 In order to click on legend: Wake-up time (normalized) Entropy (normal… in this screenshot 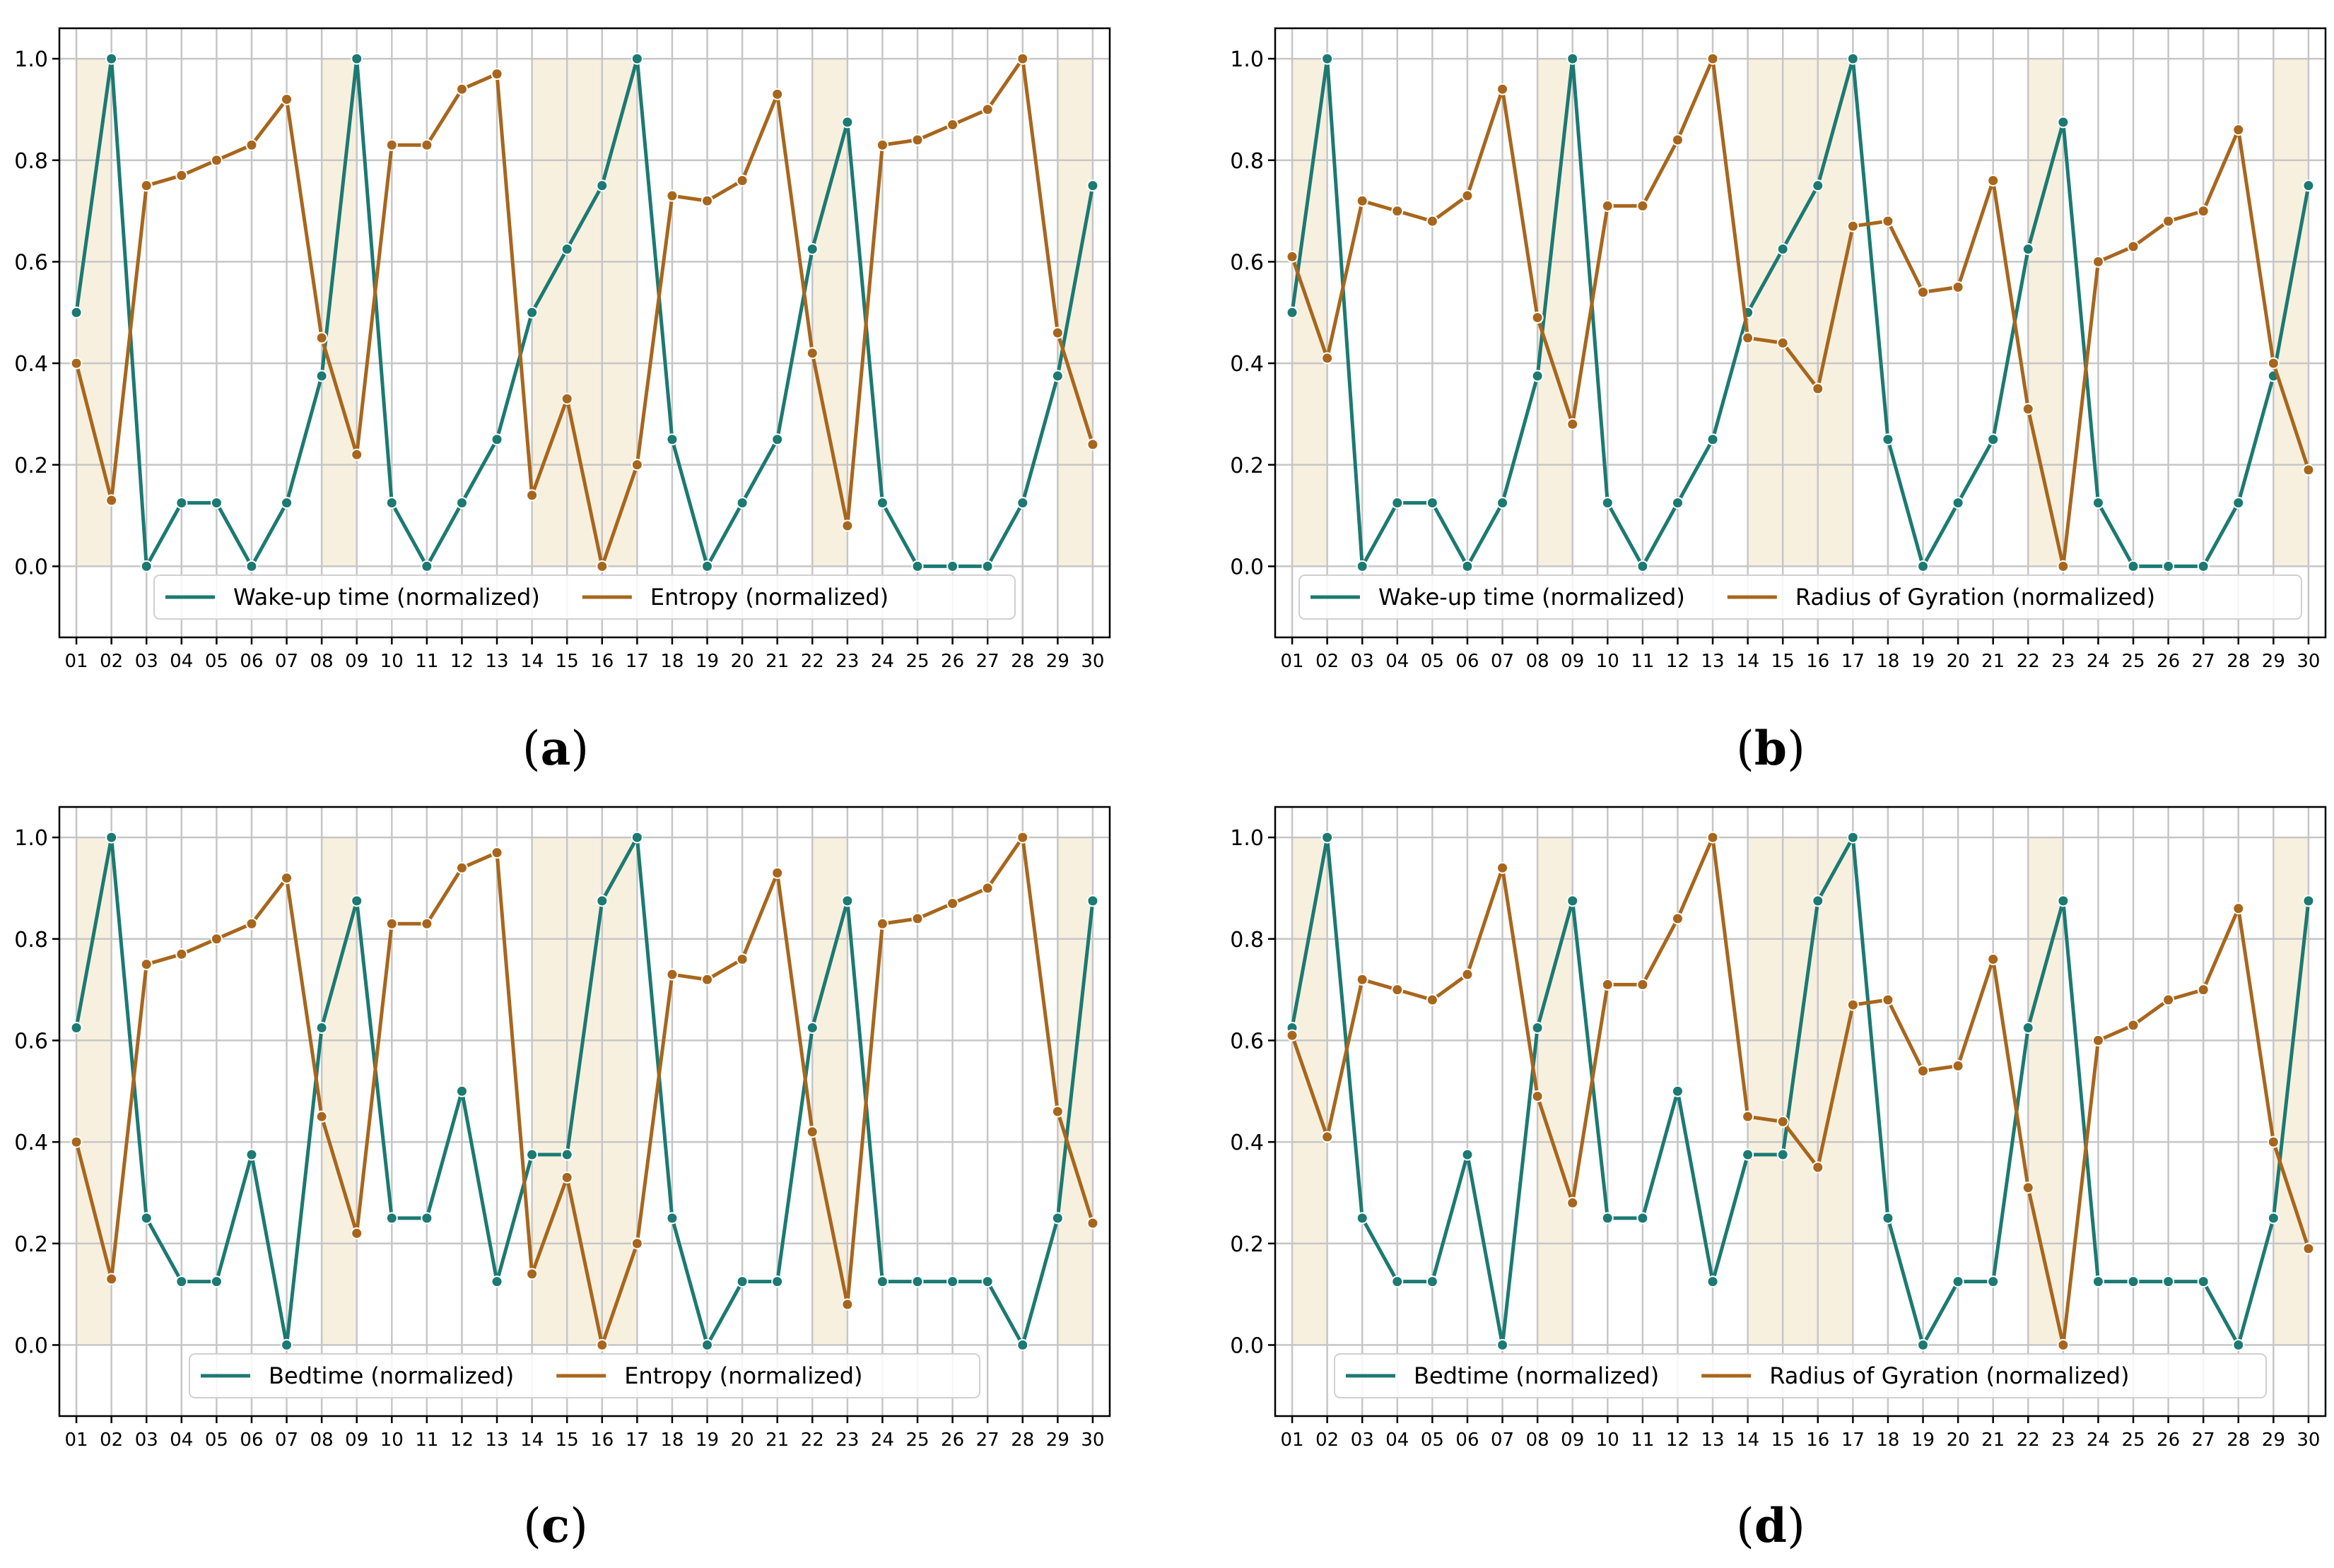, I will do `click(584, 597)`.